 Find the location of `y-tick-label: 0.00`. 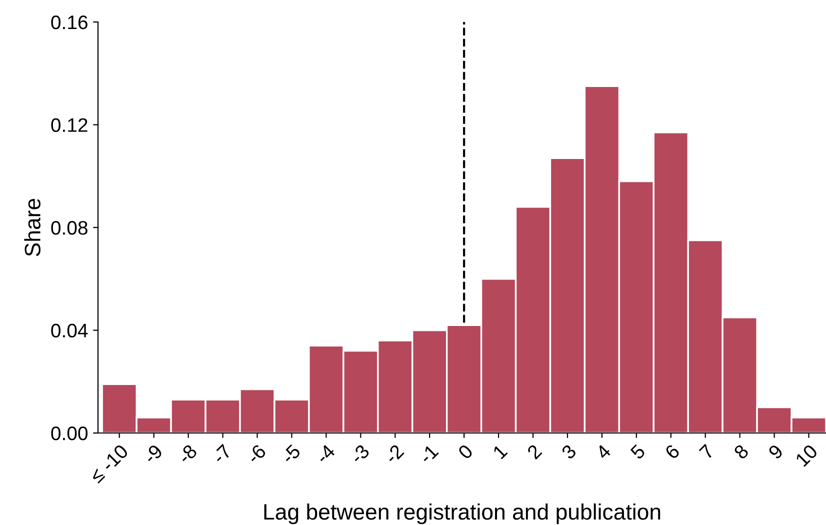

y-tick-label: 0.00 is located at coordinates (69, 433).